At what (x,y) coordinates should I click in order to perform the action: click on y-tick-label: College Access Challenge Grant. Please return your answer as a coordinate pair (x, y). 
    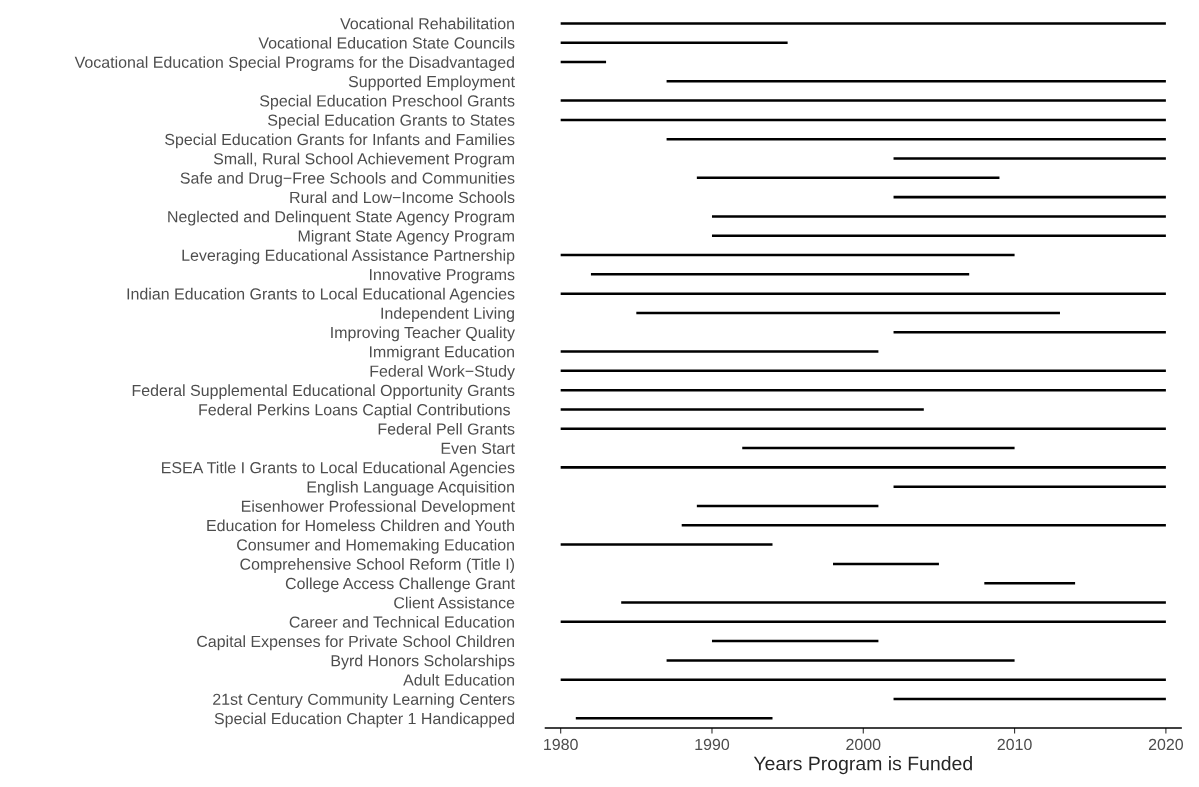
    Looking at the image, I should click on (400, 585).